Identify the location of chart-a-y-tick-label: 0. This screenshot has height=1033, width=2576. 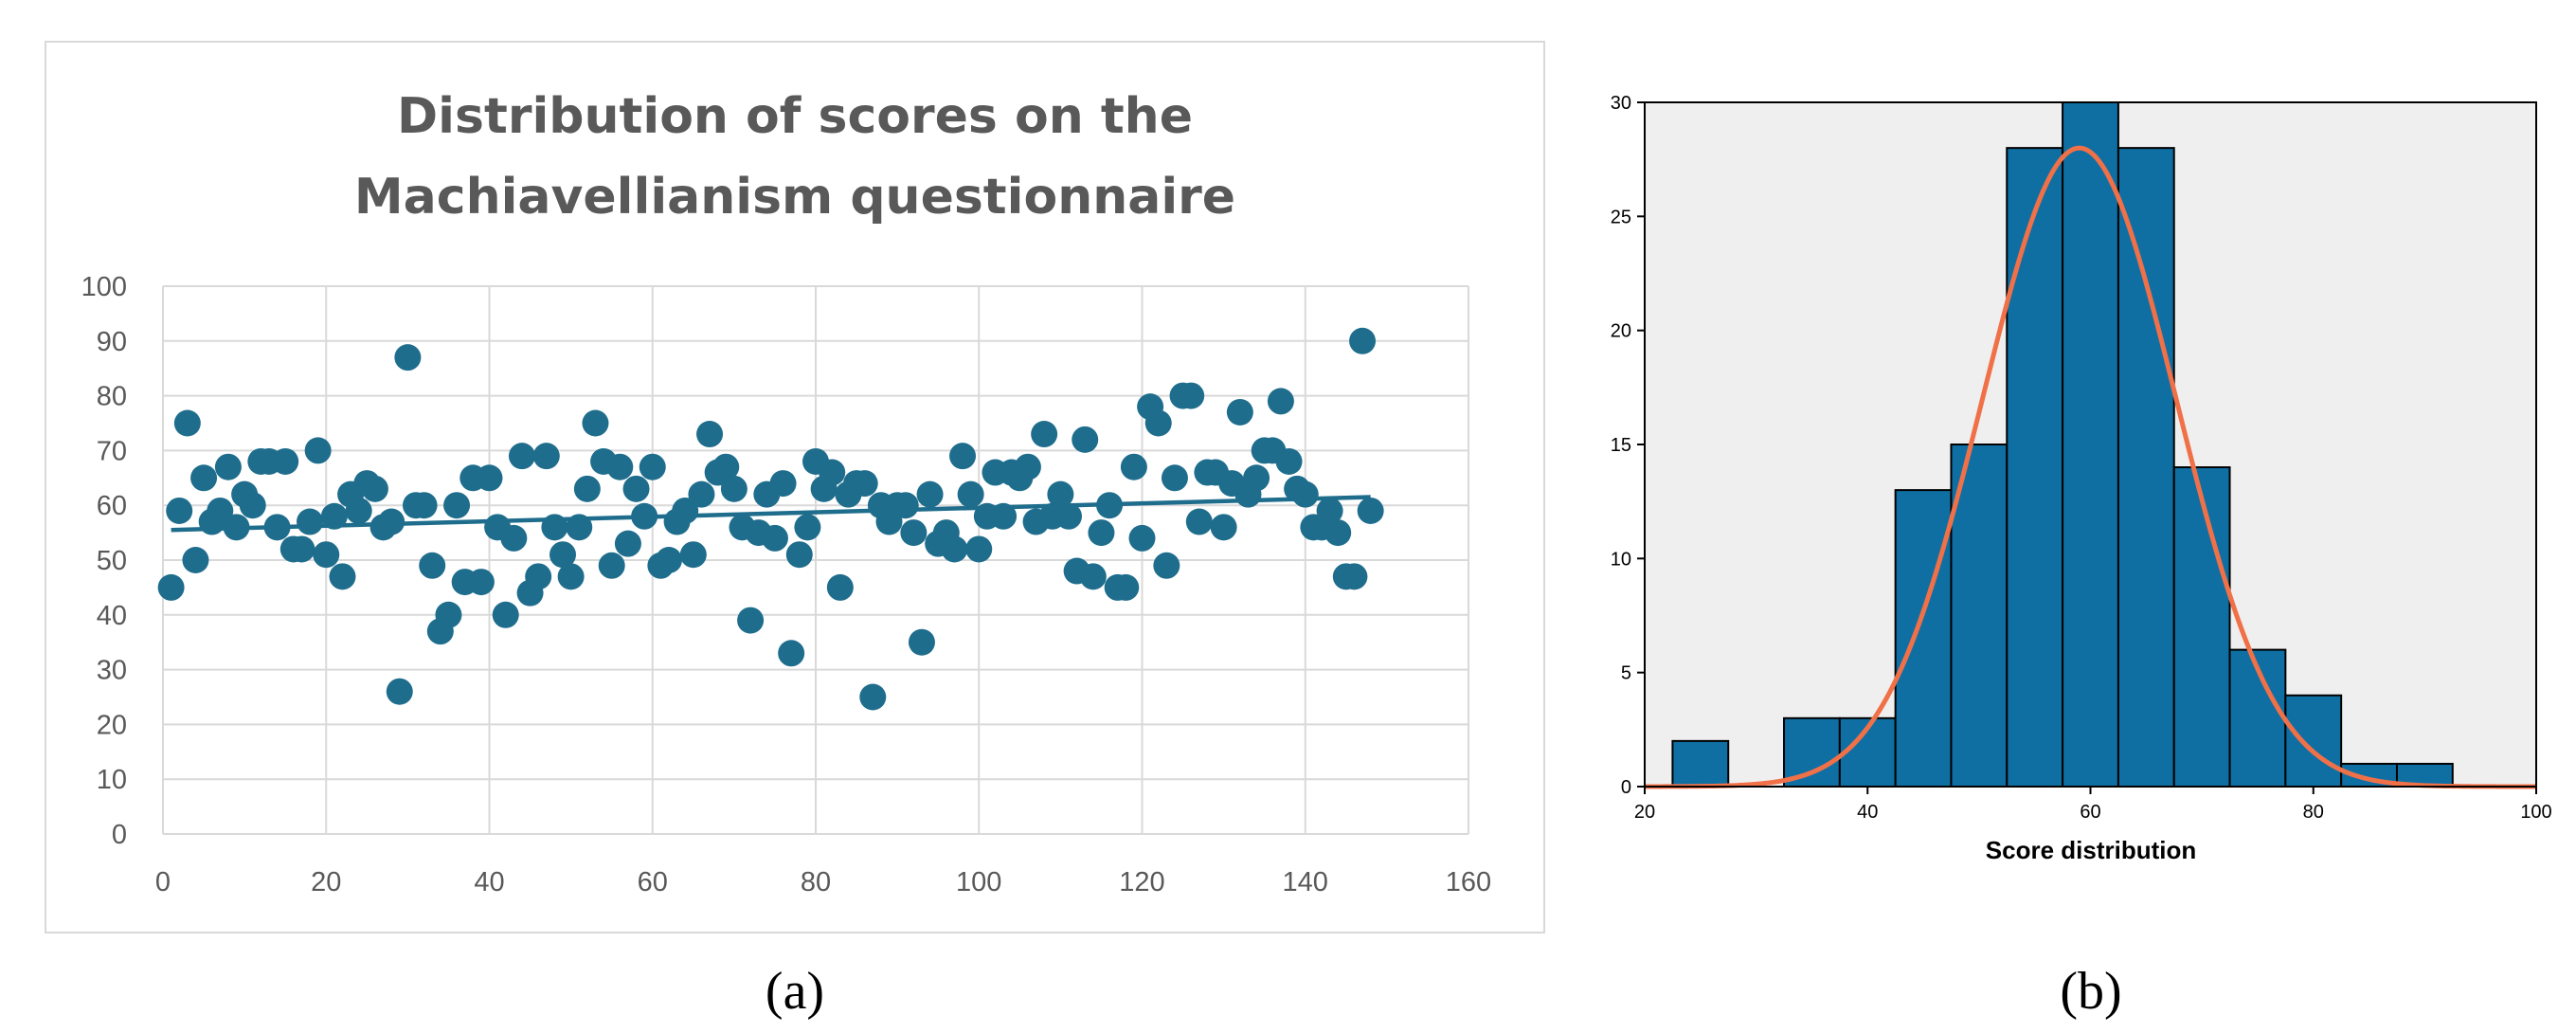
(119, 835).